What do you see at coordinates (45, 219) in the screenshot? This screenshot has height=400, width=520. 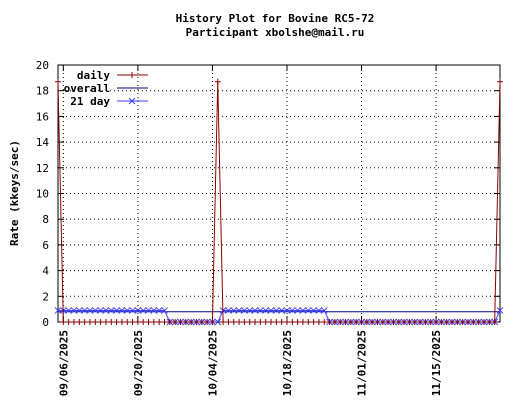 I see `y-tick-label: 8` at bounding box center [45, 219].